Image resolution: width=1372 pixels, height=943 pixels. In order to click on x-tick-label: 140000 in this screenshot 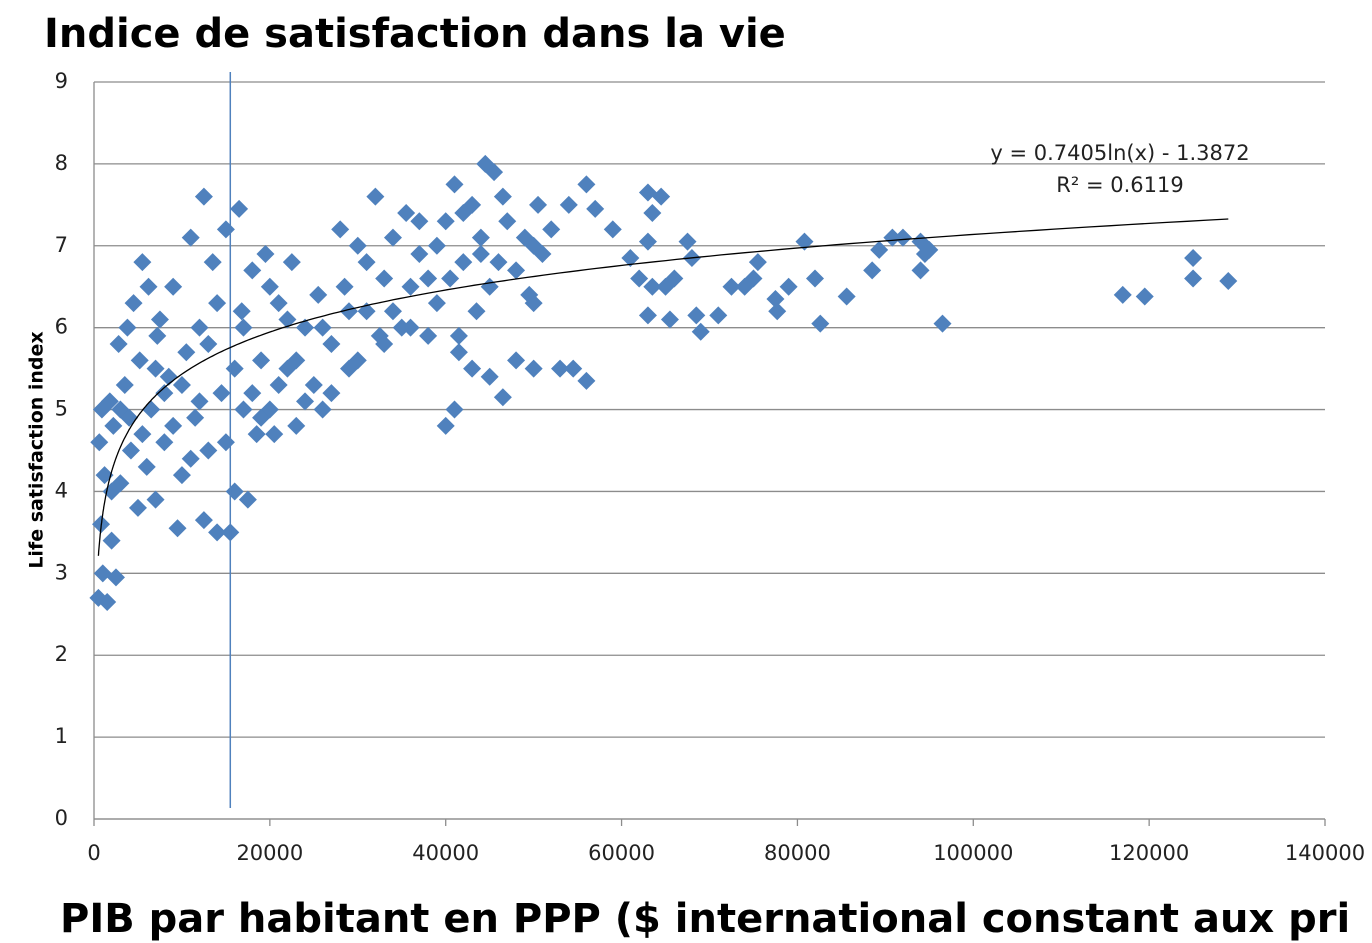, I will do `click(1325, 853)`.